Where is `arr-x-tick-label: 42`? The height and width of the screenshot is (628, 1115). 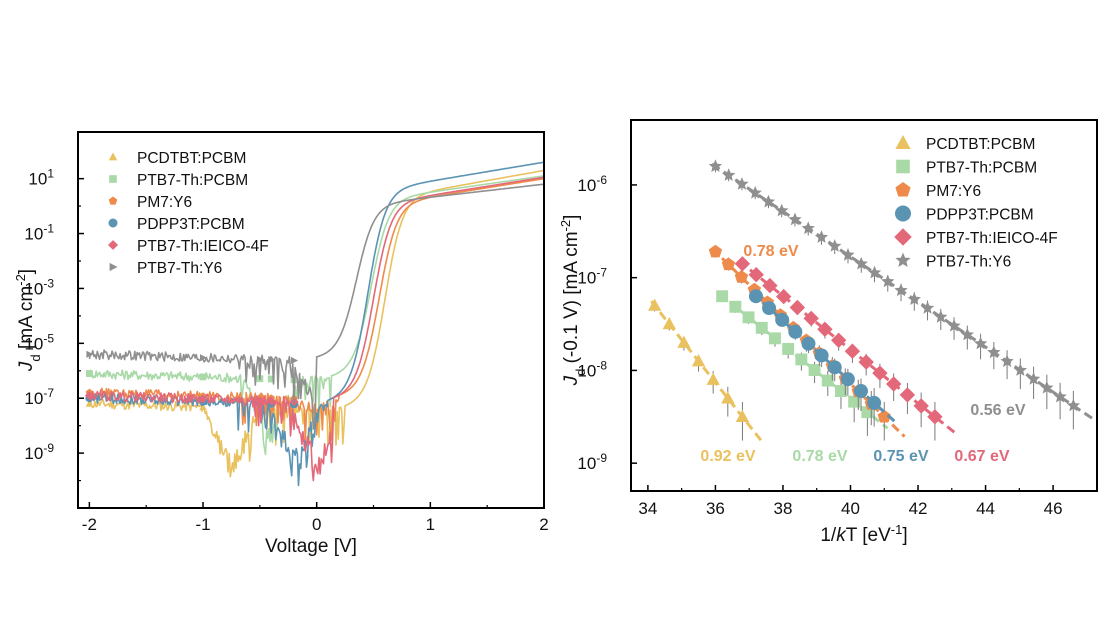
arr-x-tick-label: 42 is located at coordinates (918, 508).